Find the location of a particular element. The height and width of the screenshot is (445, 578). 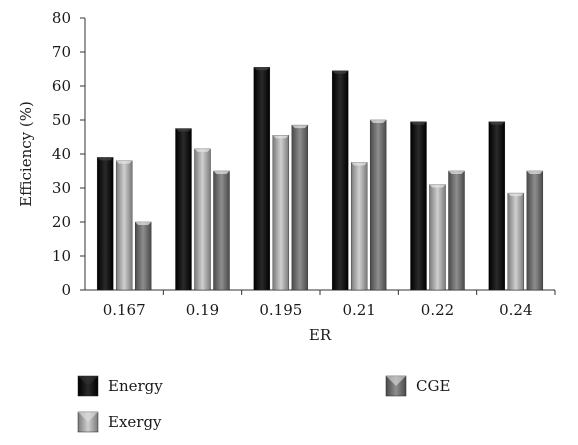

y-tick-group: 0 10 20 30 40 50 60 70 80 is located at coordinates (68, 154).